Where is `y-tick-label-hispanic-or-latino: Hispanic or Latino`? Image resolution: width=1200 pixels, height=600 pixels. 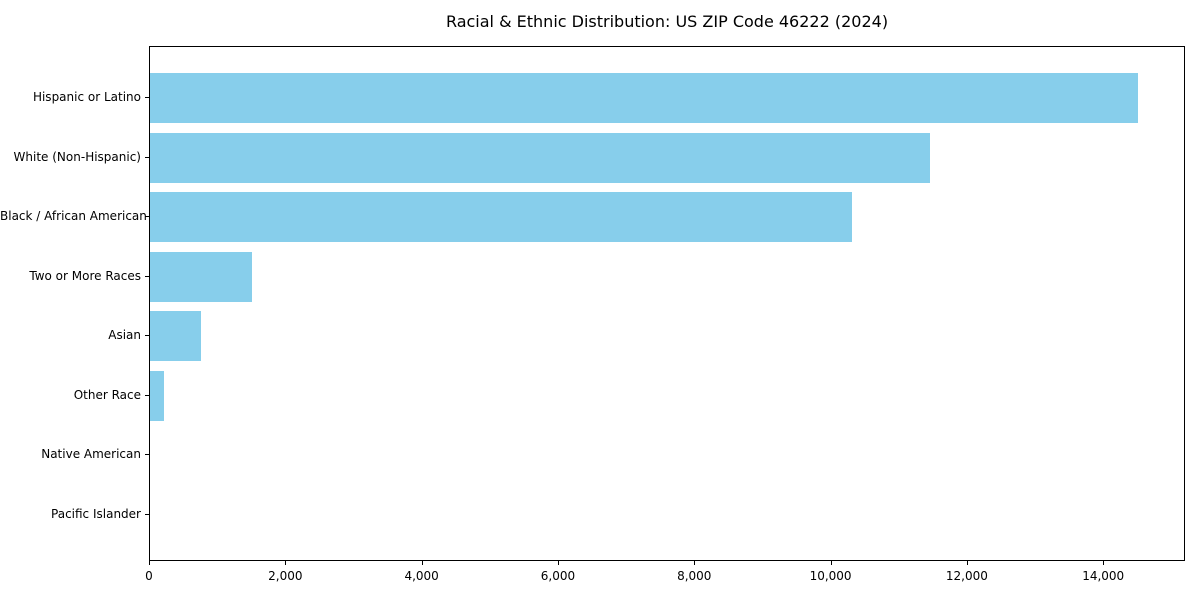
y-tick-label-hispanic-or-latino: Hispanic or Latino is located at coordinates (86, 97).